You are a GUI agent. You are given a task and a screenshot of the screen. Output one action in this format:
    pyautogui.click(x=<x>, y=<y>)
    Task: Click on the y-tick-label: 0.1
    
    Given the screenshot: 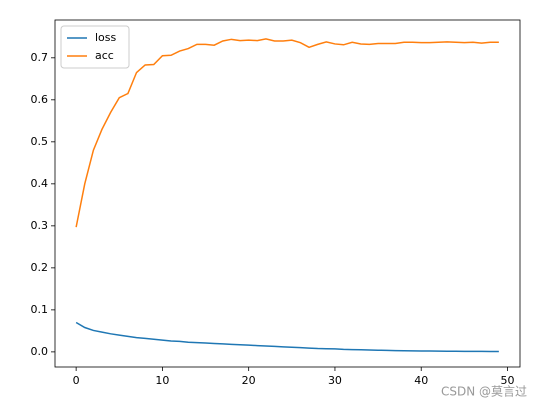 What is the action you would take?
    pyautogui.click(x=40, y=309)
    